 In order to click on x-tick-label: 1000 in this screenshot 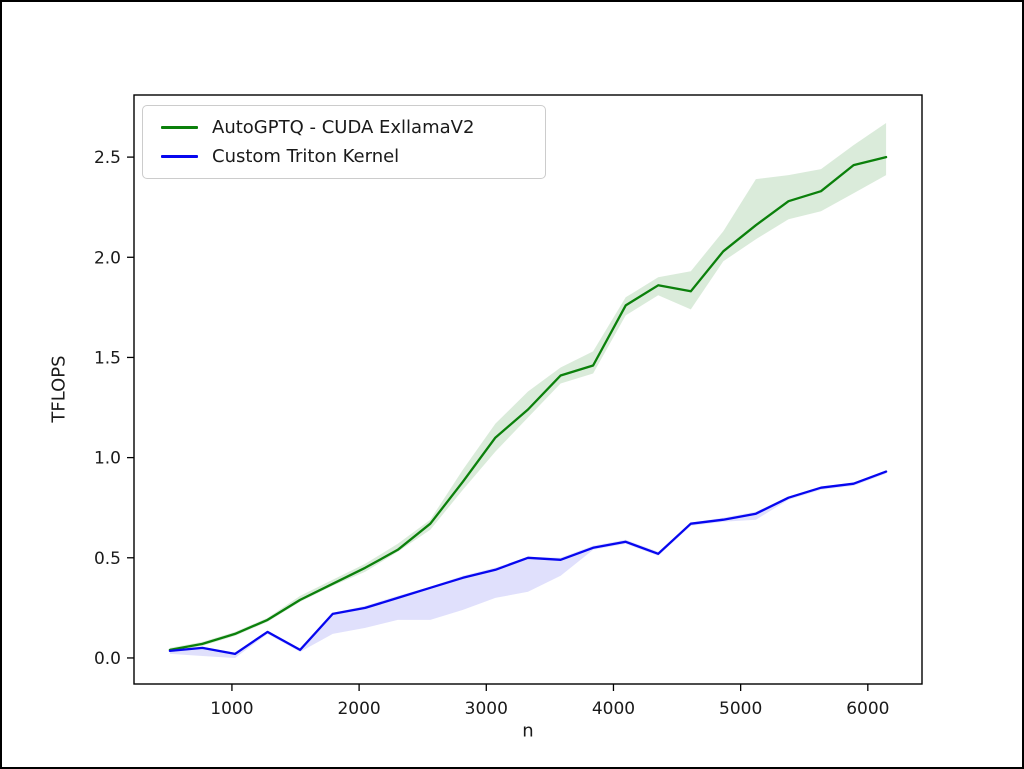, I will do `click(231, 709)`.